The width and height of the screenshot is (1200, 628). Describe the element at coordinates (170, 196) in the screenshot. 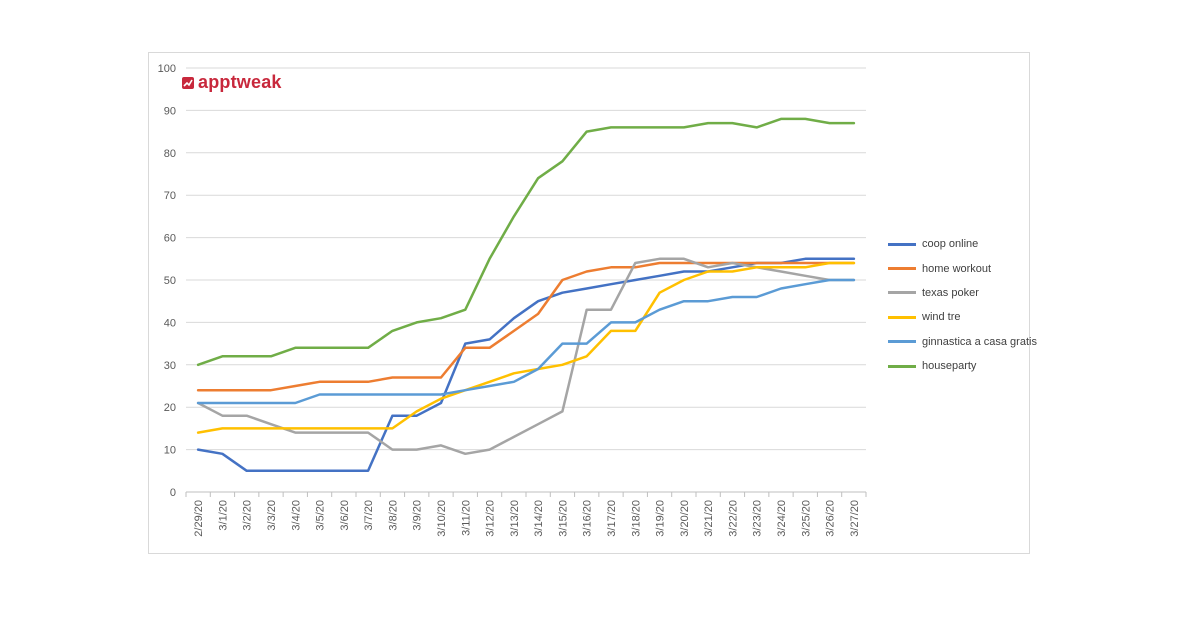

I see `y-tick-label: 70` at that location.